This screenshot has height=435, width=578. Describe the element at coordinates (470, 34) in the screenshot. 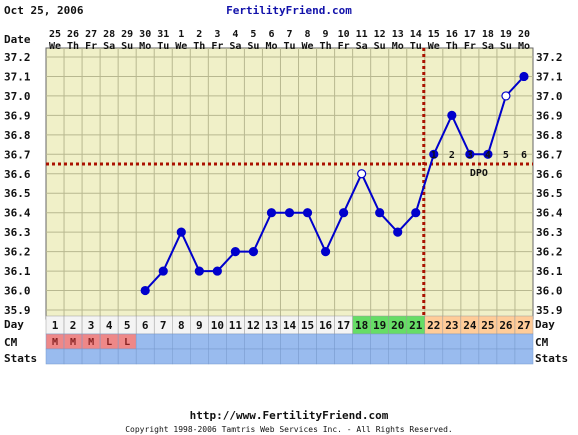

I see `date-number: 17` at that location.